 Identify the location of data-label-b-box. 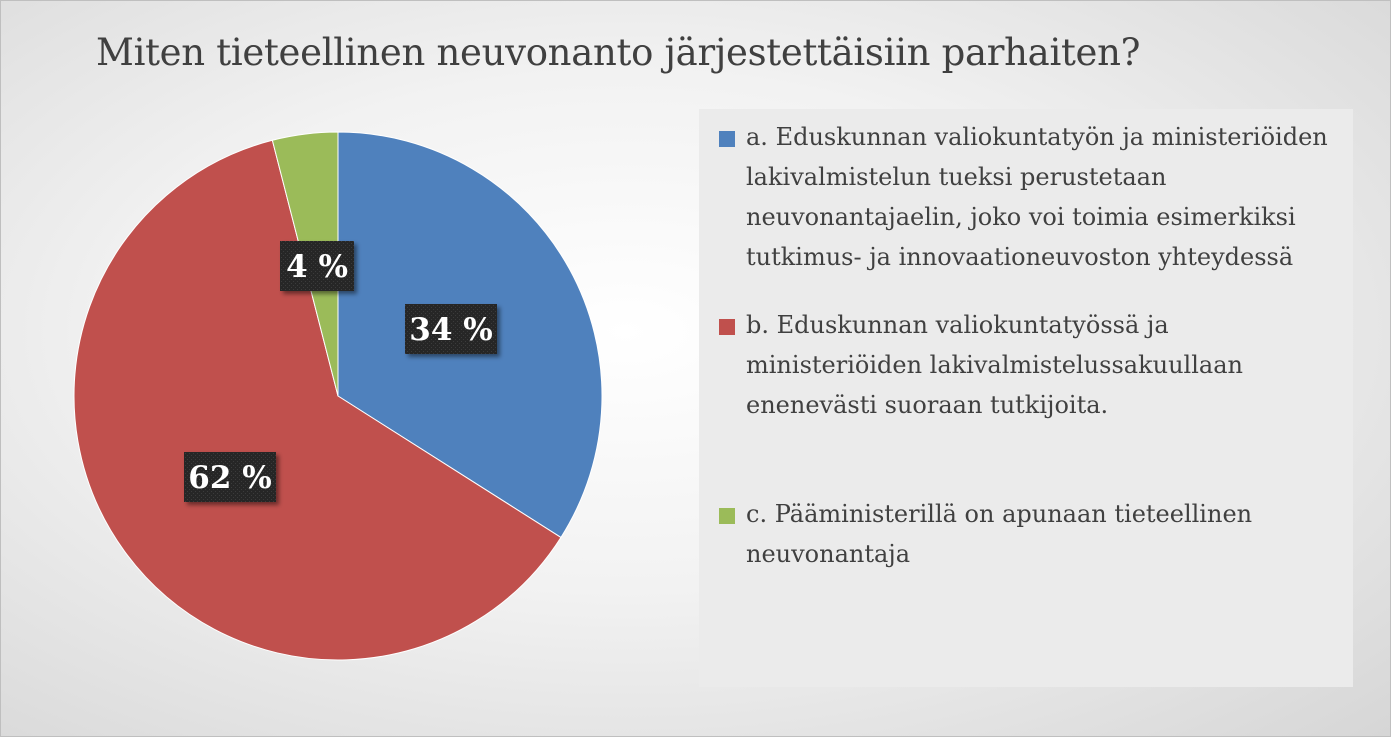
(230, 477).